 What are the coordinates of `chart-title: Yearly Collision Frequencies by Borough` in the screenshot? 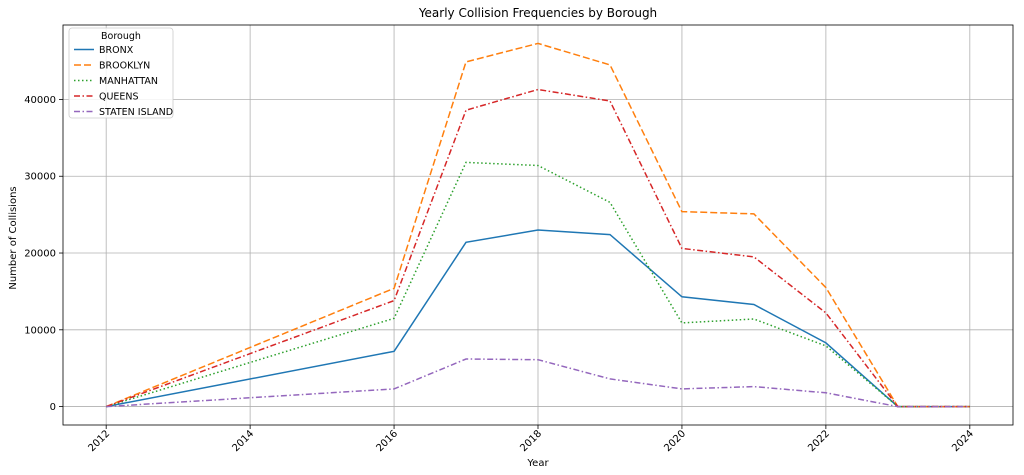 It's located at (537, 13).